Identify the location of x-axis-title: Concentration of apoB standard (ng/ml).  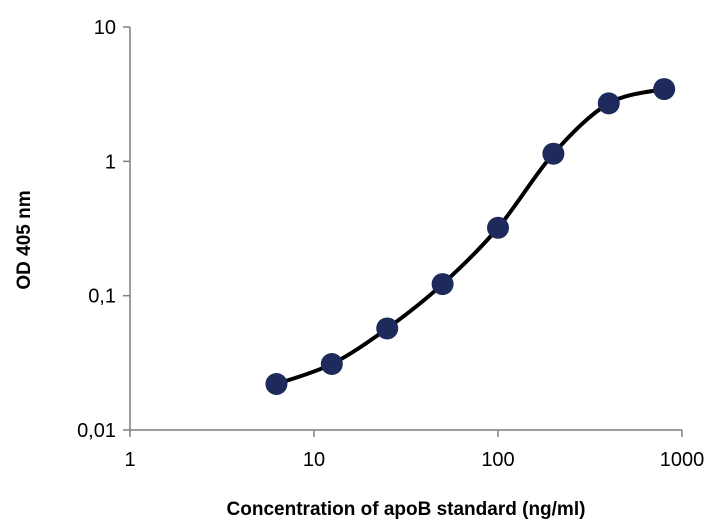
(406, 509).